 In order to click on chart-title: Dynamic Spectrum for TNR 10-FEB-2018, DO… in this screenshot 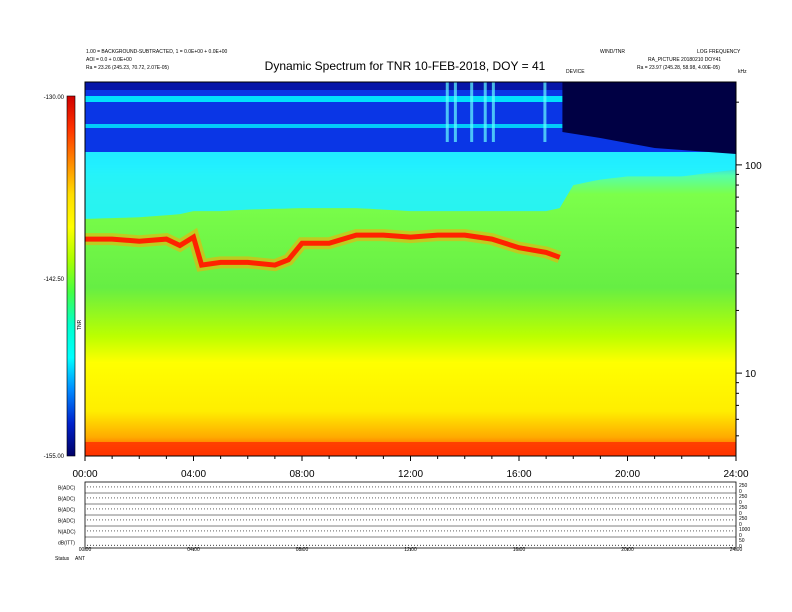, I will do `click(405, 66)`.